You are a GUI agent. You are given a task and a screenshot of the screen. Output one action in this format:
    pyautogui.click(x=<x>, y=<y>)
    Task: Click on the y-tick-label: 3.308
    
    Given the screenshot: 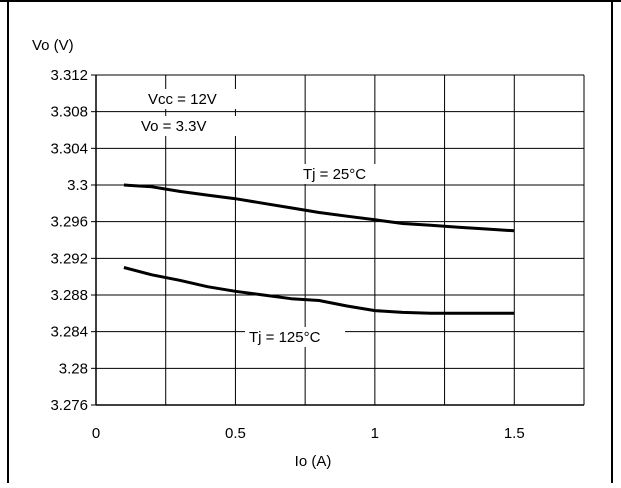 What is the action you would take?
    pyautogui.click(x=69, y=112)
    